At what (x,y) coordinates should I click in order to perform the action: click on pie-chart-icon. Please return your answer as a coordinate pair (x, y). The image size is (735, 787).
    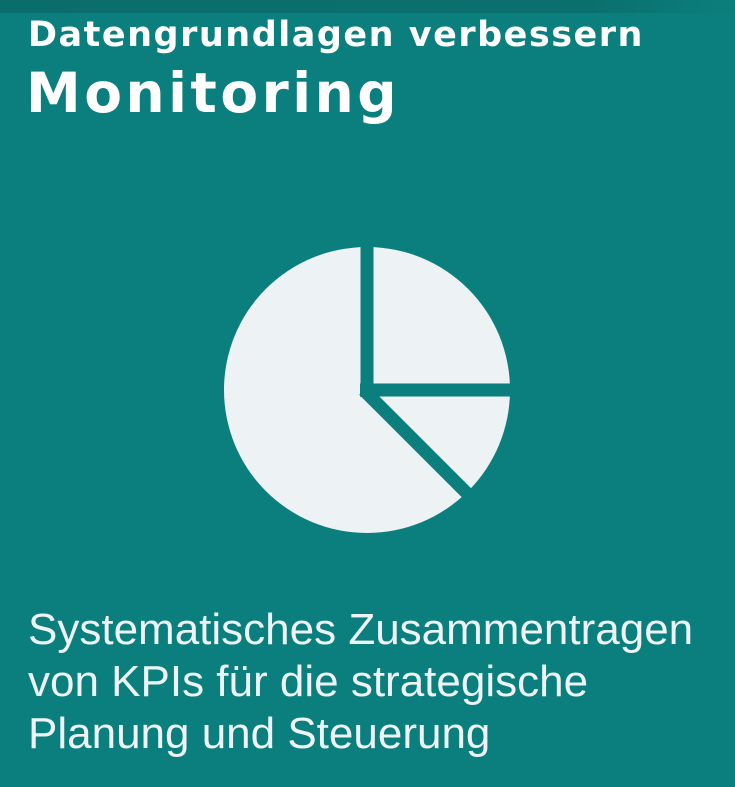
    Looking at the image, I should click on (372, 387).